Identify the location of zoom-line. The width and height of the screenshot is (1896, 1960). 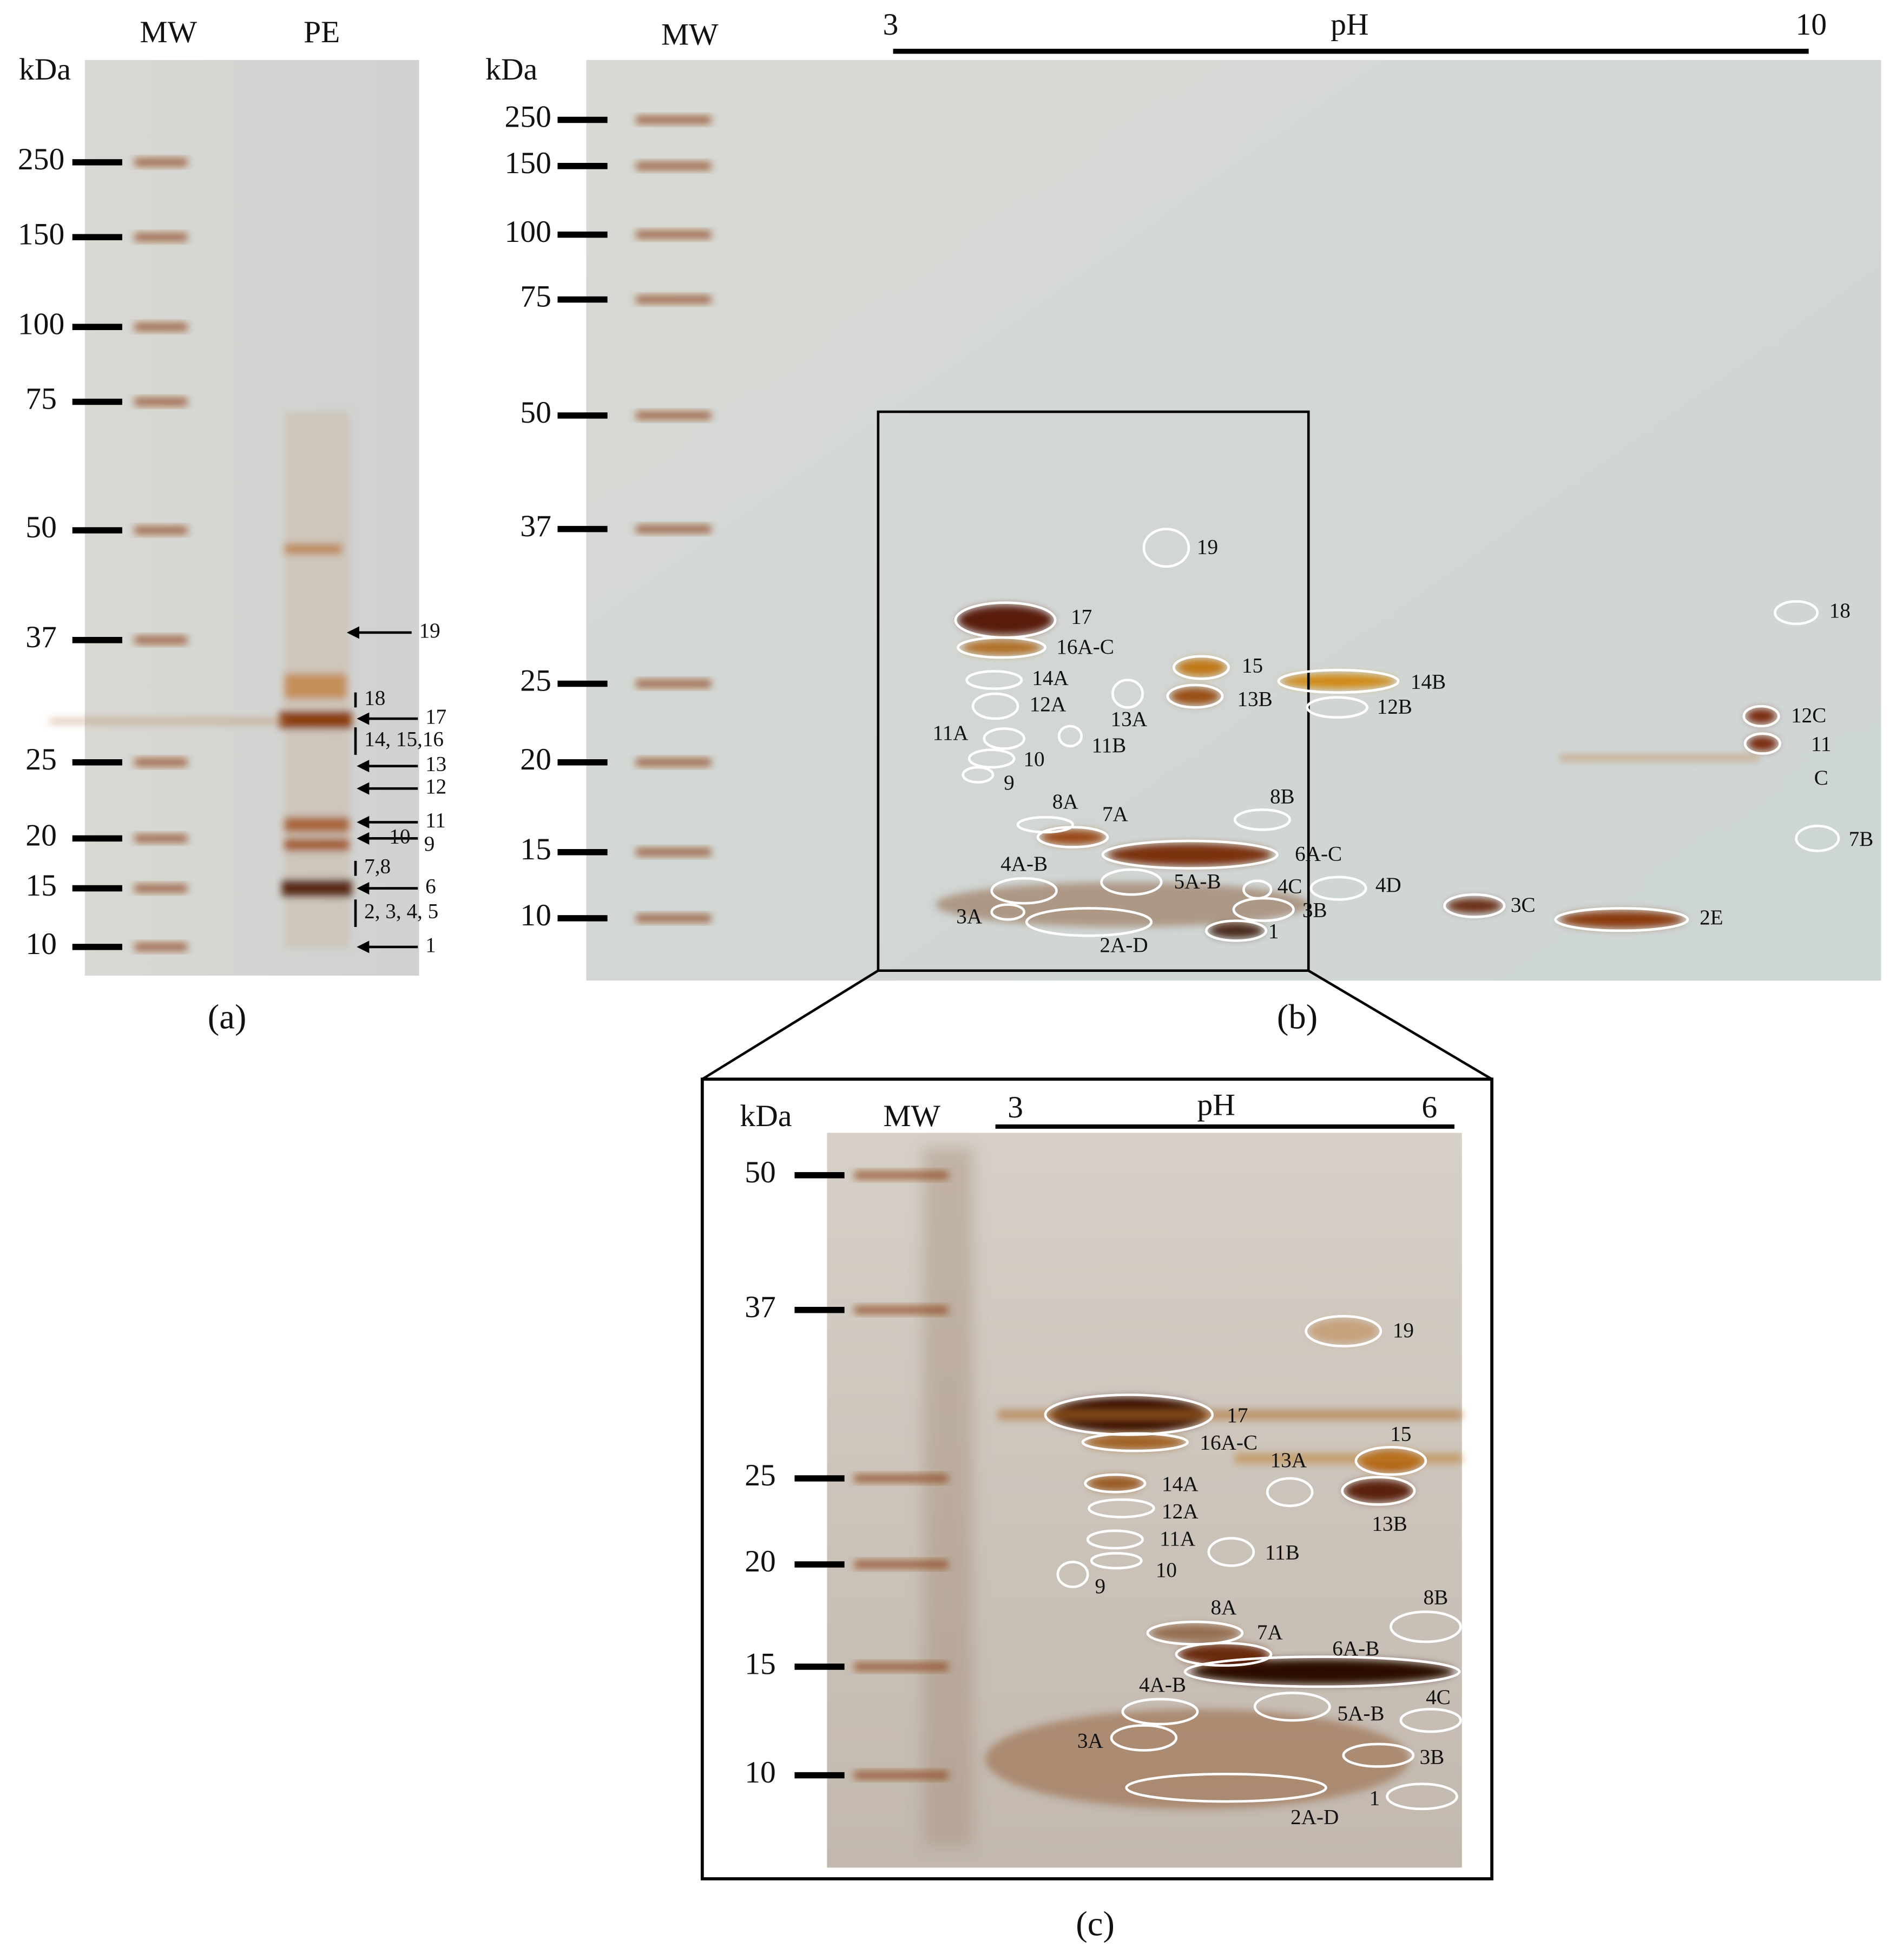
(790, 1025).